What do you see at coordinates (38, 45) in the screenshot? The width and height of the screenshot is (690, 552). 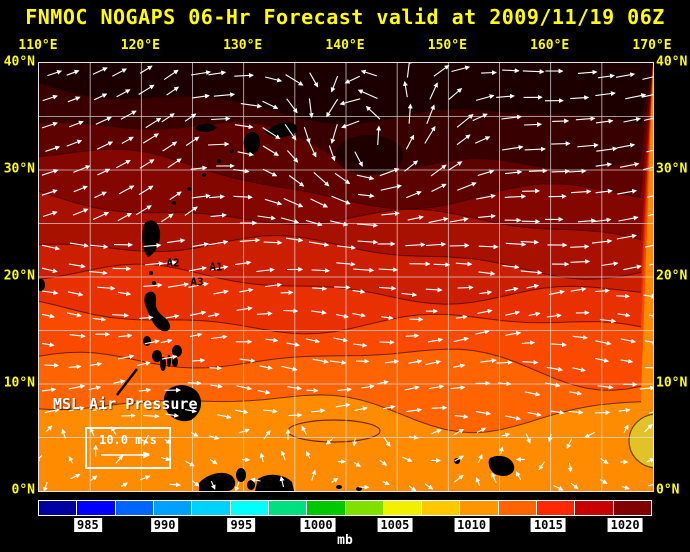 I see `lon-tick-label: 110°E` at bounding box center [38, 45].